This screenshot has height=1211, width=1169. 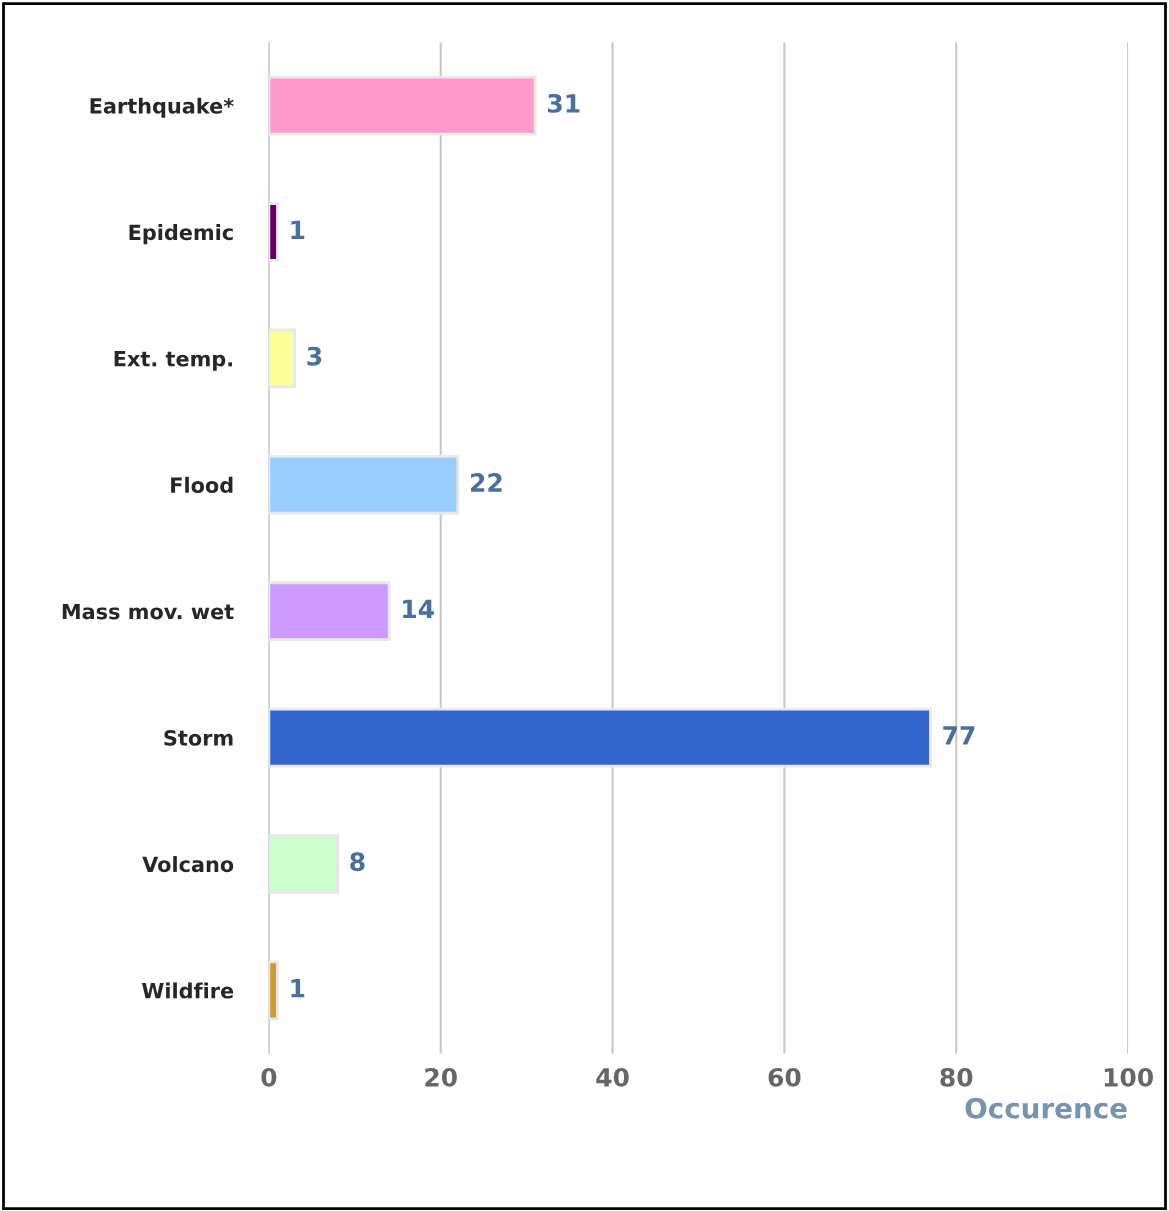 I want to click on y-tick-label: Volcano, so click(x=188, y=864).